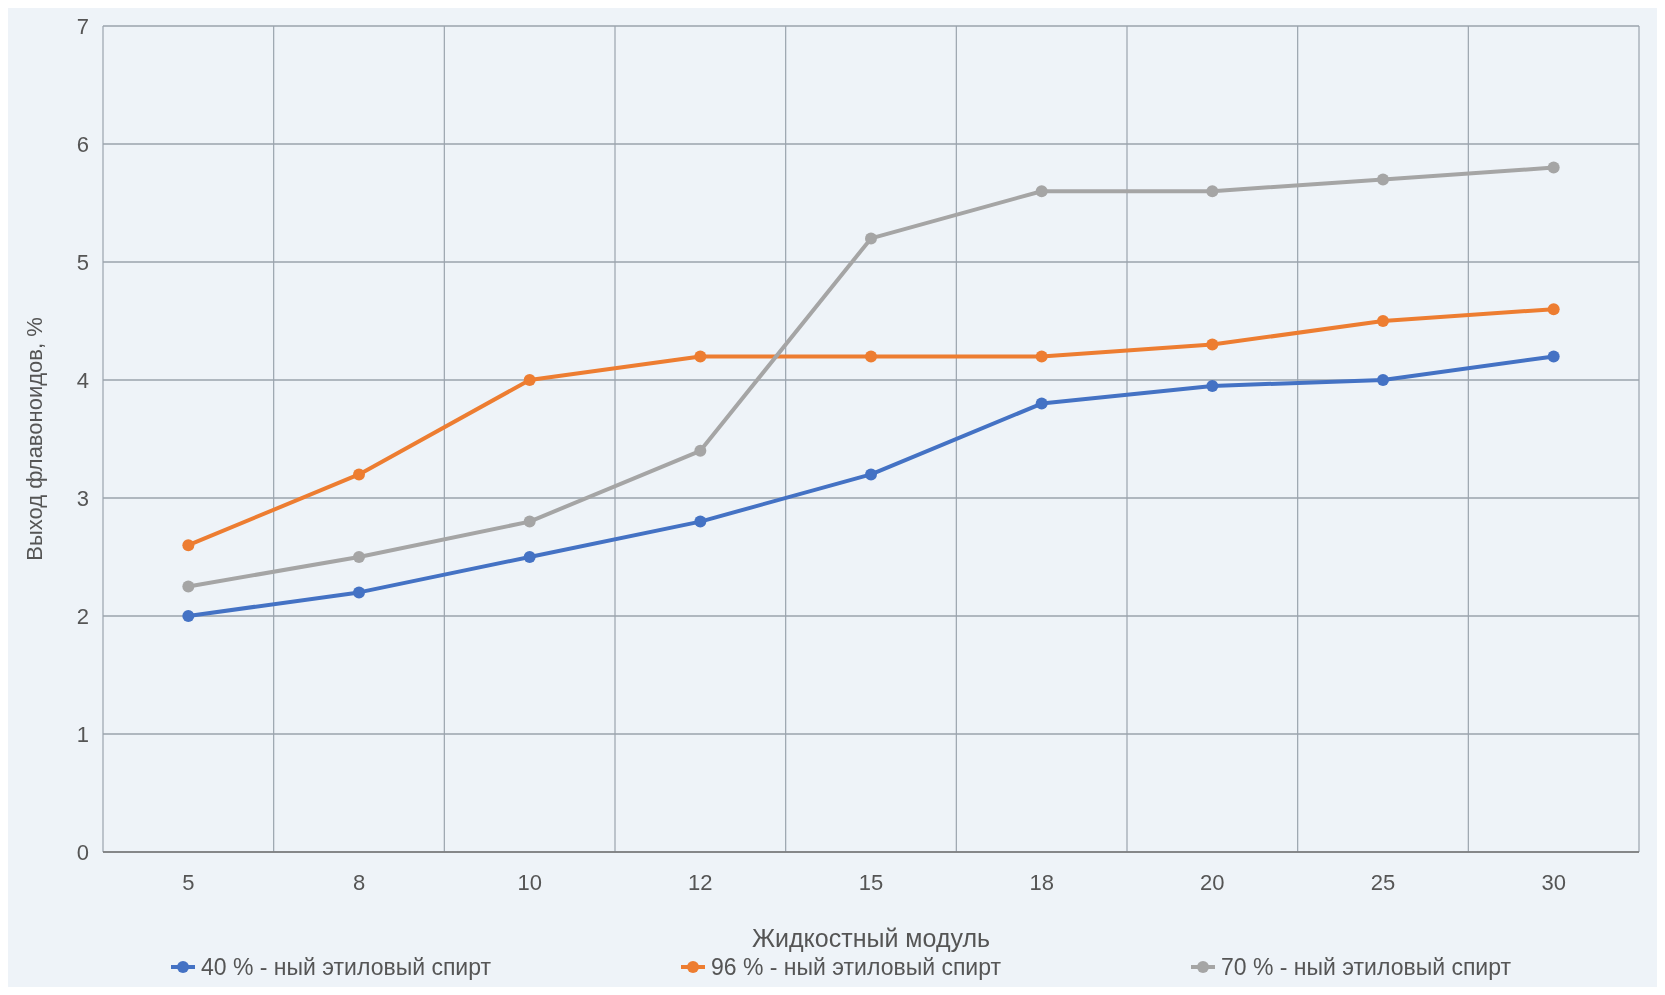  I want to click on y-tick-label: 5, so click(82, 262).